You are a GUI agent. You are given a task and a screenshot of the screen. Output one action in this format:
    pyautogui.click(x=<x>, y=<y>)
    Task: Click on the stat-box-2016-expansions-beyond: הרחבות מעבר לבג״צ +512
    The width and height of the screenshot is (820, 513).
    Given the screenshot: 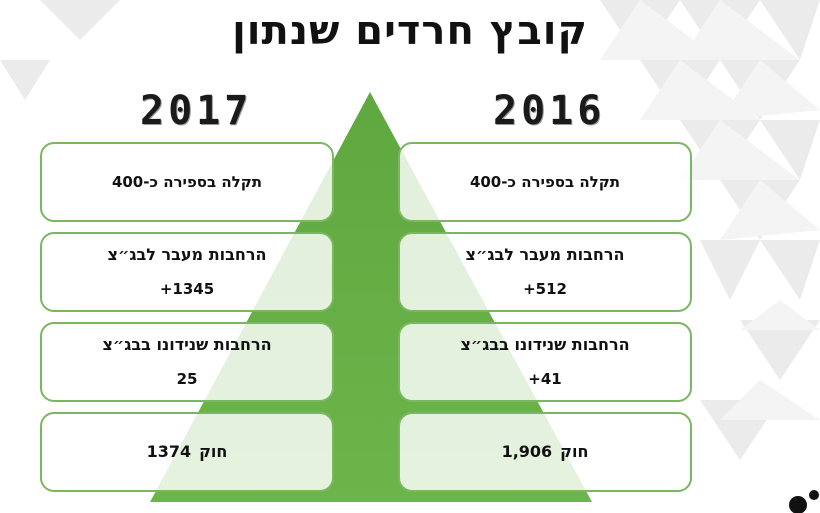 What is the action you would take?
    pyautogui.click(x=545, y=272)
    